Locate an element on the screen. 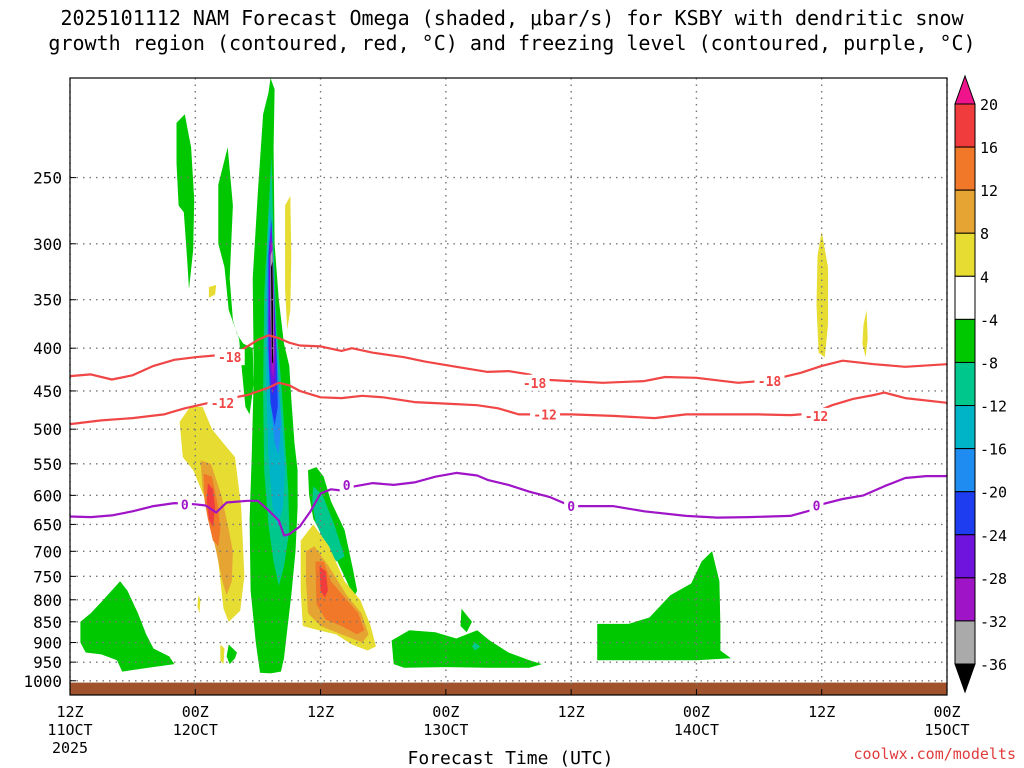 Image resolution: width=1024 pixels, height=768 pixels. x-tick-label-48: 12Z is located at coordinates (571, 712).